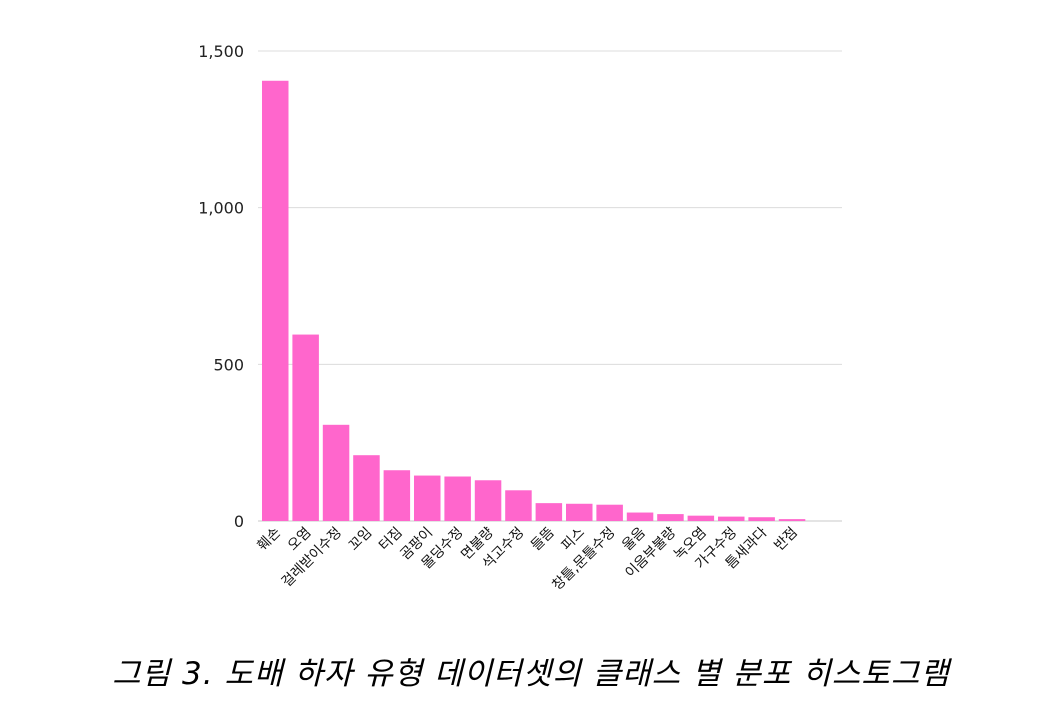 The image size is (1062, 722). Describe the element at coordinates (543, 539) in the screenshot. I see `x-category-label: 들뜸` at that location.